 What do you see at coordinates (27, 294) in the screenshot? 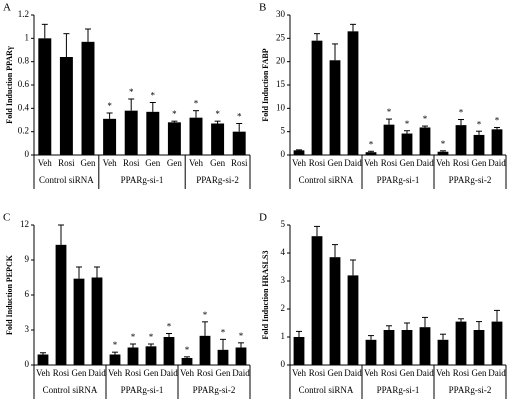
I see `y-tick-label: 6` at bounding box center [27, 294].